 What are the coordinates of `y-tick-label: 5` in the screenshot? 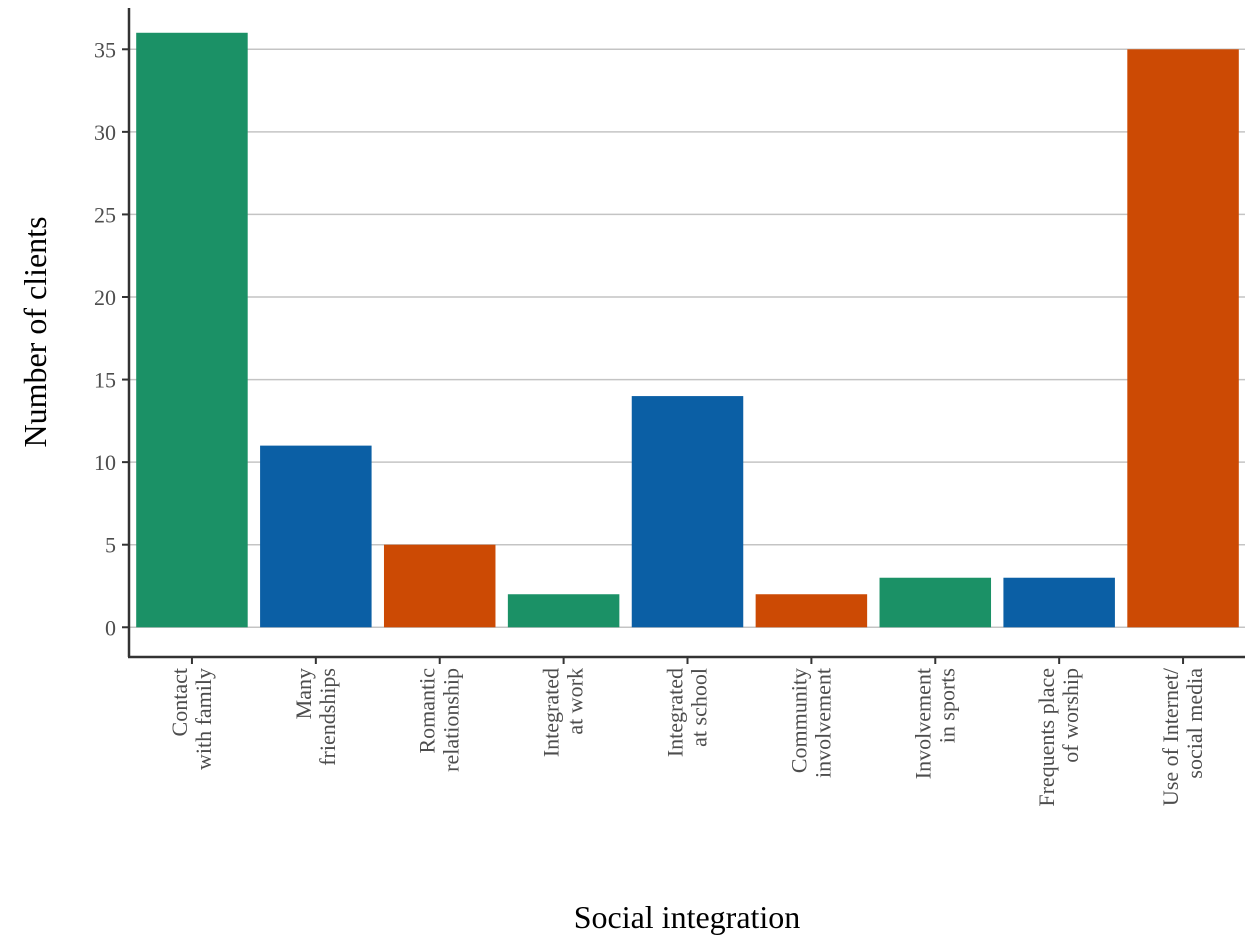 It's located at (110, 545).